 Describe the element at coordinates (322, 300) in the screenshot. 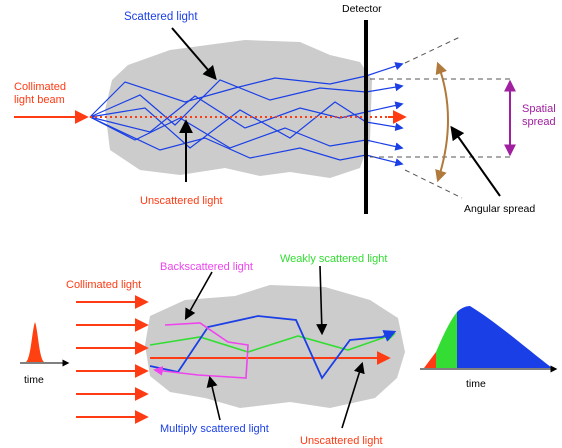

I see `weakly-scattered-pointer-arrow` at that location.